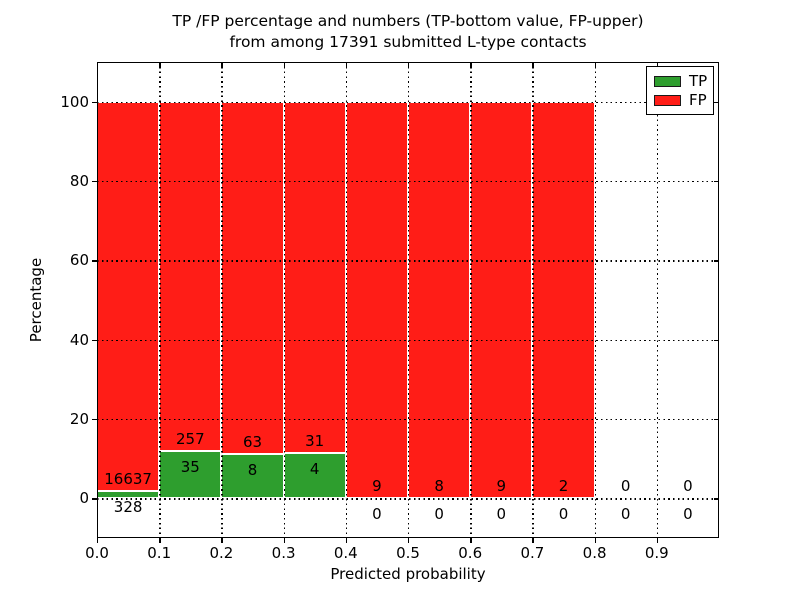 The image size is (800, 600). I want to click on fp-count-bin-9: 0, so click(688, 486).